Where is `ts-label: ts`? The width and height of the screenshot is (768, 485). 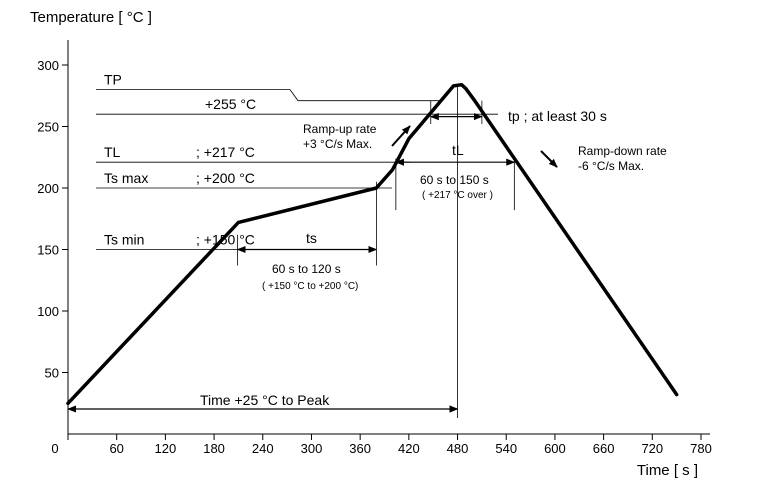 ts-label: ts is located at coordinates (311, 238).